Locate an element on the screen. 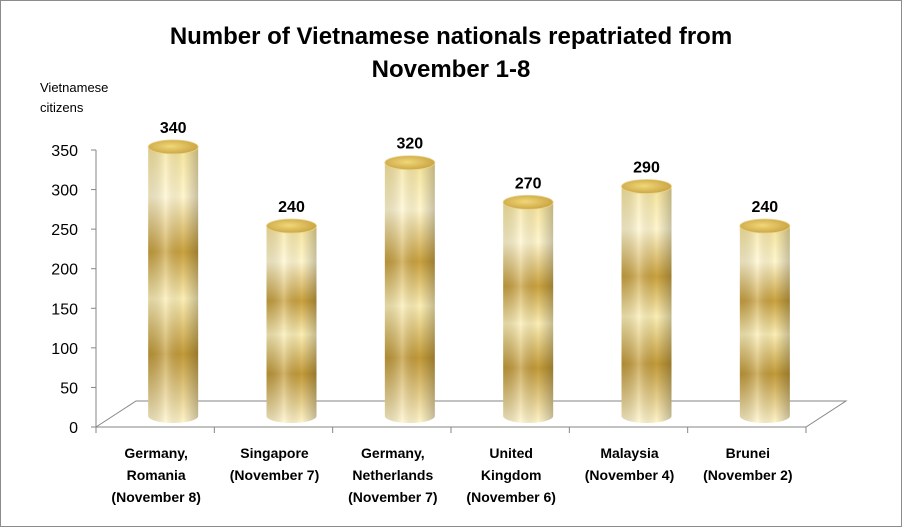 The height and width of the screenshot is (527, 902). x-tick-label: United Kingdom (November 6) is located at coordinates (510, 475).